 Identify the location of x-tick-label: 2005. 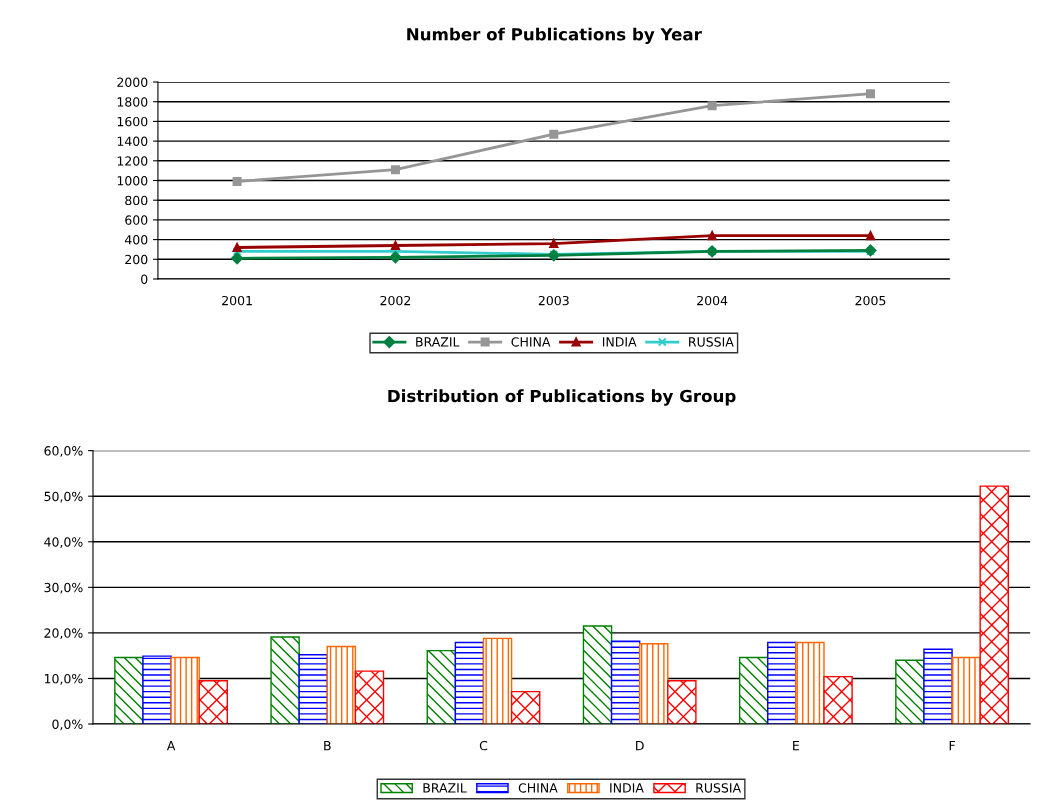
(870, 300).